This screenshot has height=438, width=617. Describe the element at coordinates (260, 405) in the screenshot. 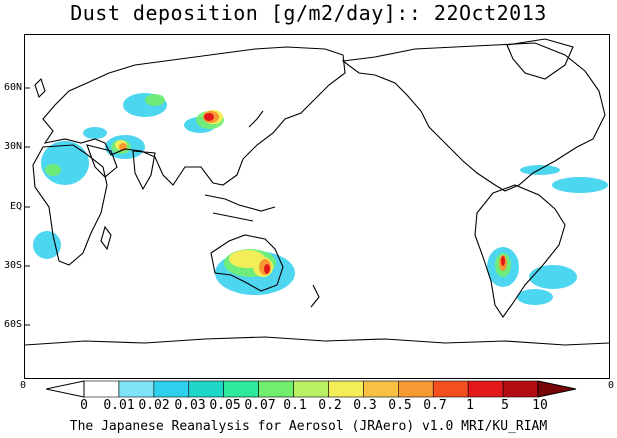

I see `colorbar-label-0.07: 0.07` at that location.